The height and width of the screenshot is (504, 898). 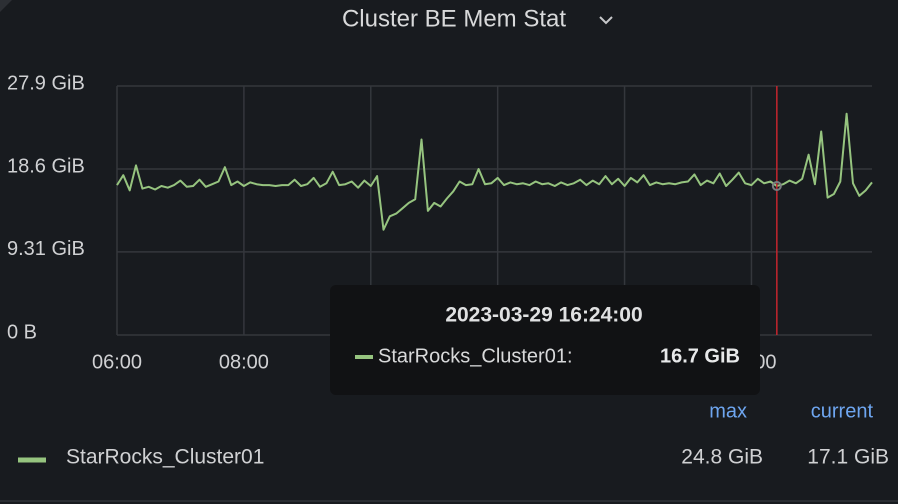 I want to click on y-tick-label: 9.31 GiB, so click(x=46, y=249).